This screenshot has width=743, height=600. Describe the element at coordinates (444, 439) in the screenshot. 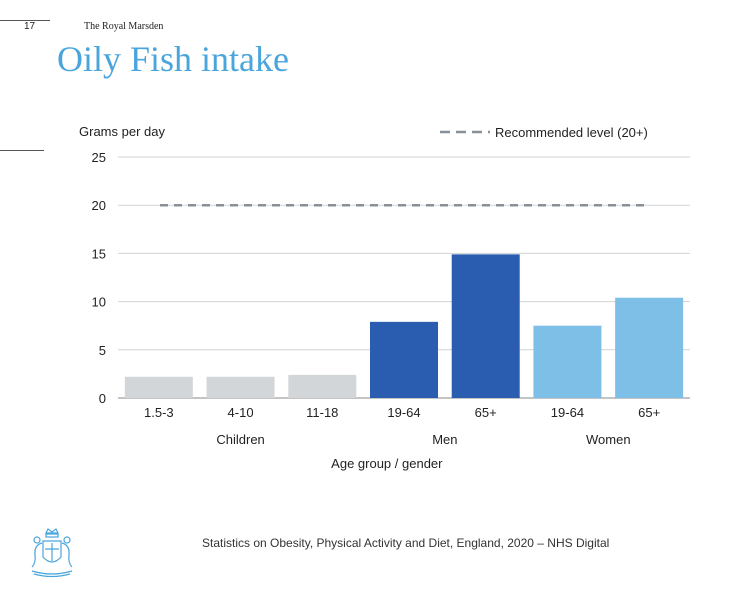

I see `group-label: Men` at that location.